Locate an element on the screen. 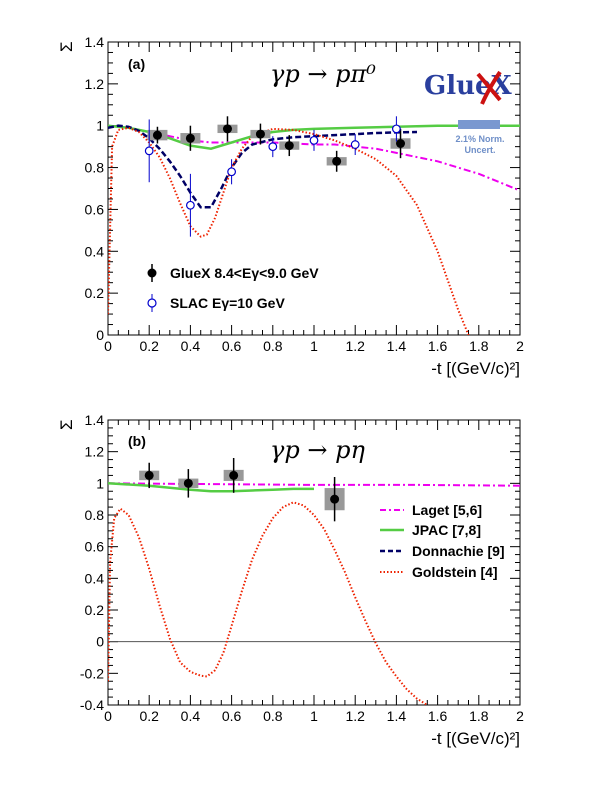  panel-a-xtick-label: 2 is located at coordinates (520, 346).